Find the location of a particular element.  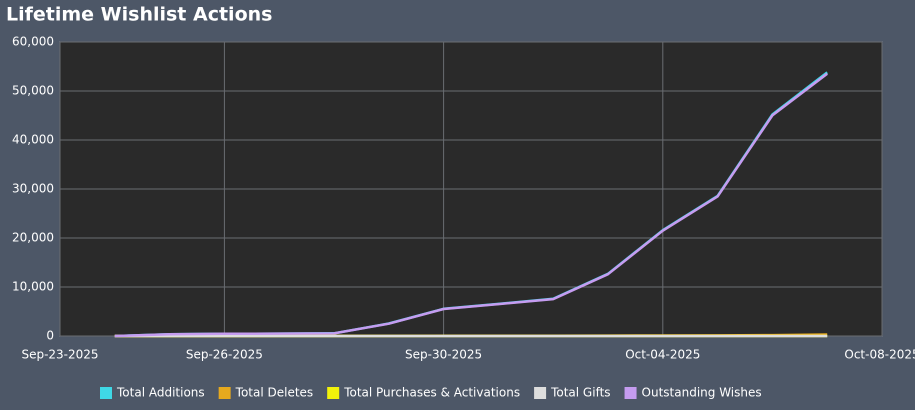

chart-title: Lifetime Wishlist Actions is located at coordinates (139, 15).